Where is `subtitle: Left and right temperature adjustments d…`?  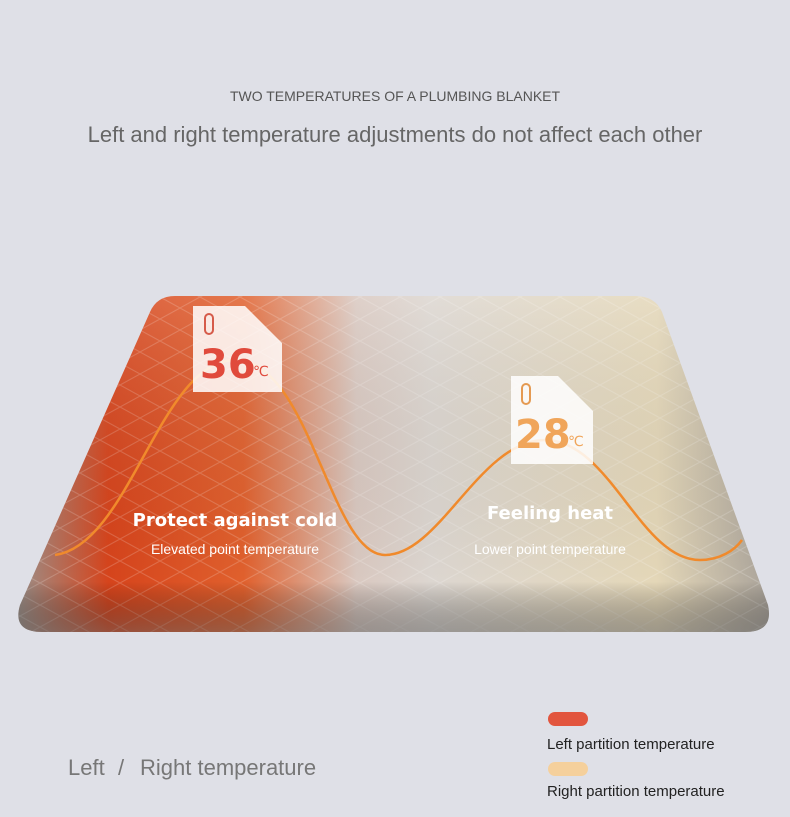
subtitle: Left and right temperature adjustments d… is located at coordinates (395, 134).